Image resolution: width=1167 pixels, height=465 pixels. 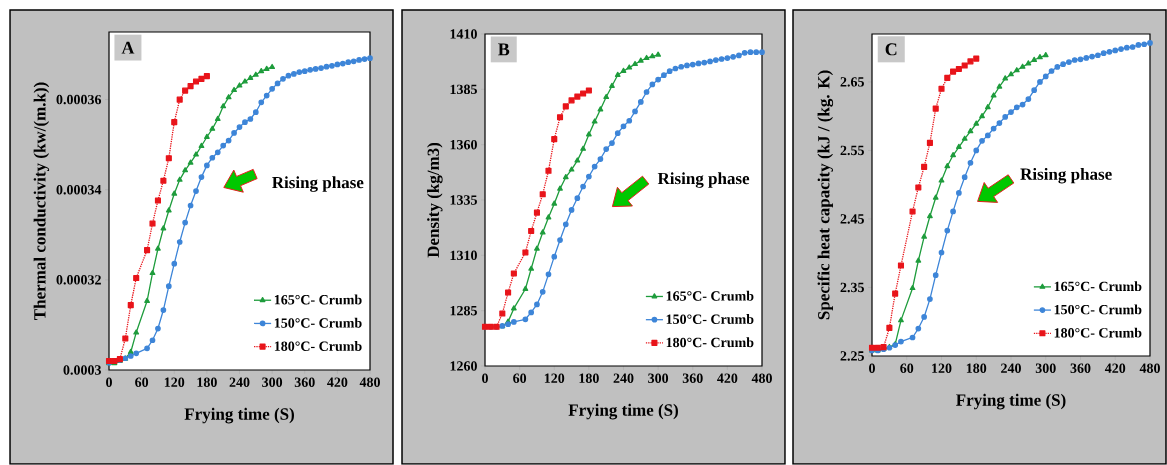 I want to click on y-tick-label: 1360, so click(x=463, y=145).